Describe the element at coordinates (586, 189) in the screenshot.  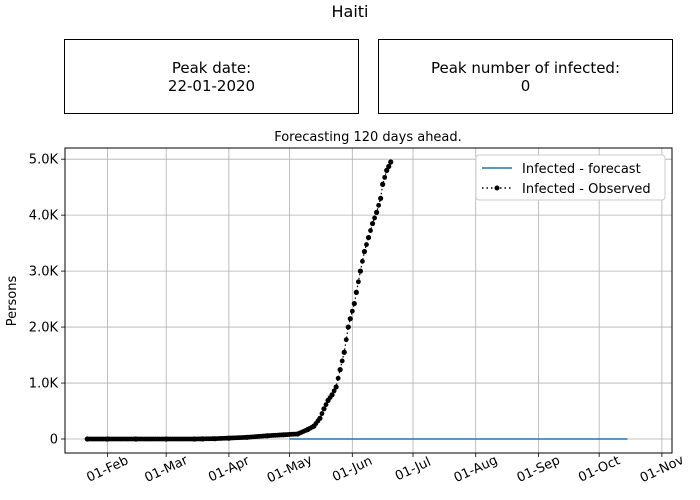
I see `legend-observed-label: Infected - Observed` at that location.